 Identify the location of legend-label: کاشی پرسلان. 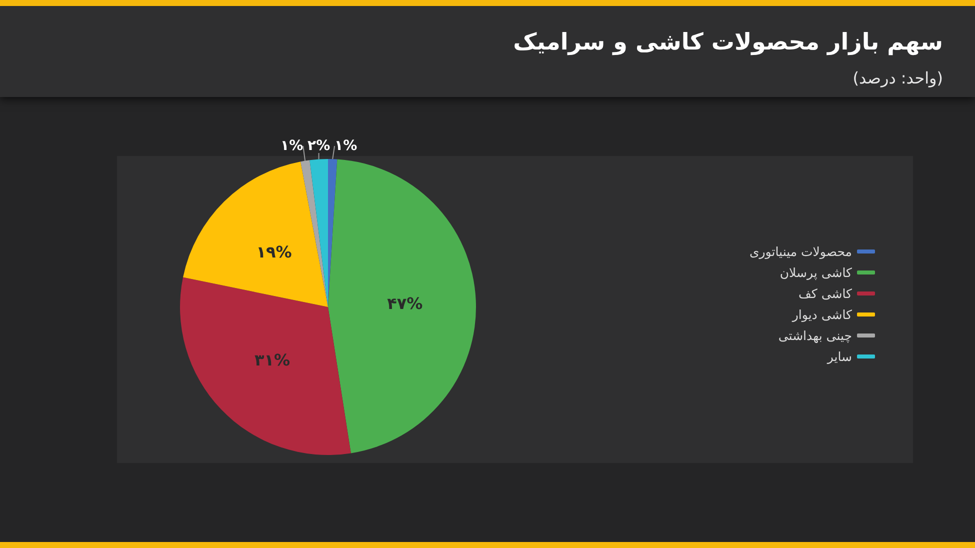
(816, 273).